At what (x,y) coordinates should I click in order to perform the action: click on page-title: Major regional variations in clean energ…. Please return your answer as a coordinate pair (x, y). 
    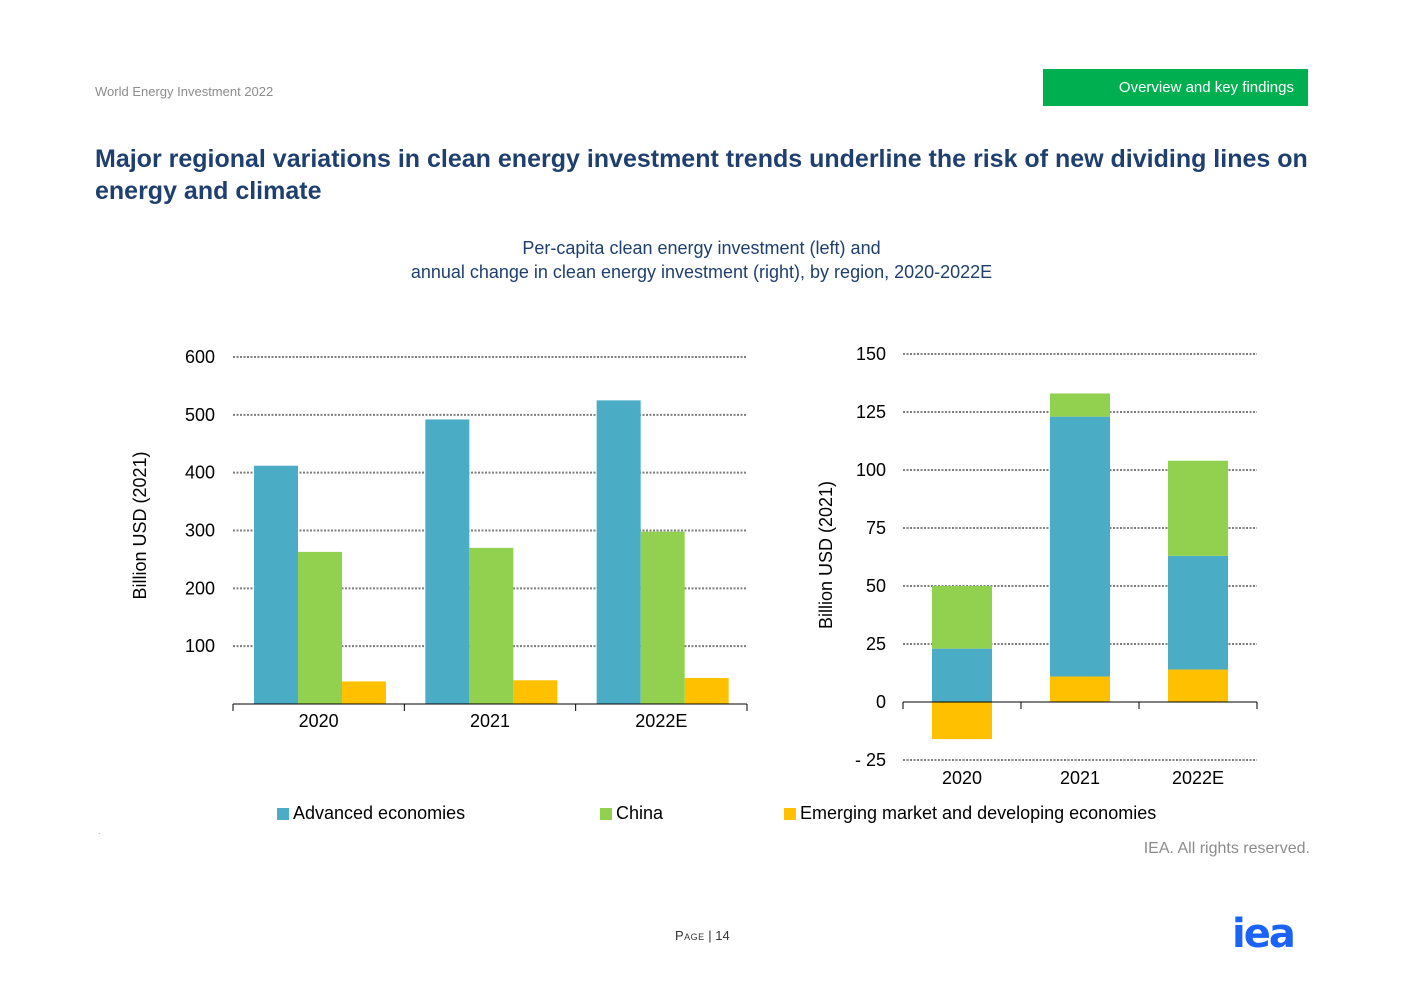
    Looking at the image, I should click on (701, 175).